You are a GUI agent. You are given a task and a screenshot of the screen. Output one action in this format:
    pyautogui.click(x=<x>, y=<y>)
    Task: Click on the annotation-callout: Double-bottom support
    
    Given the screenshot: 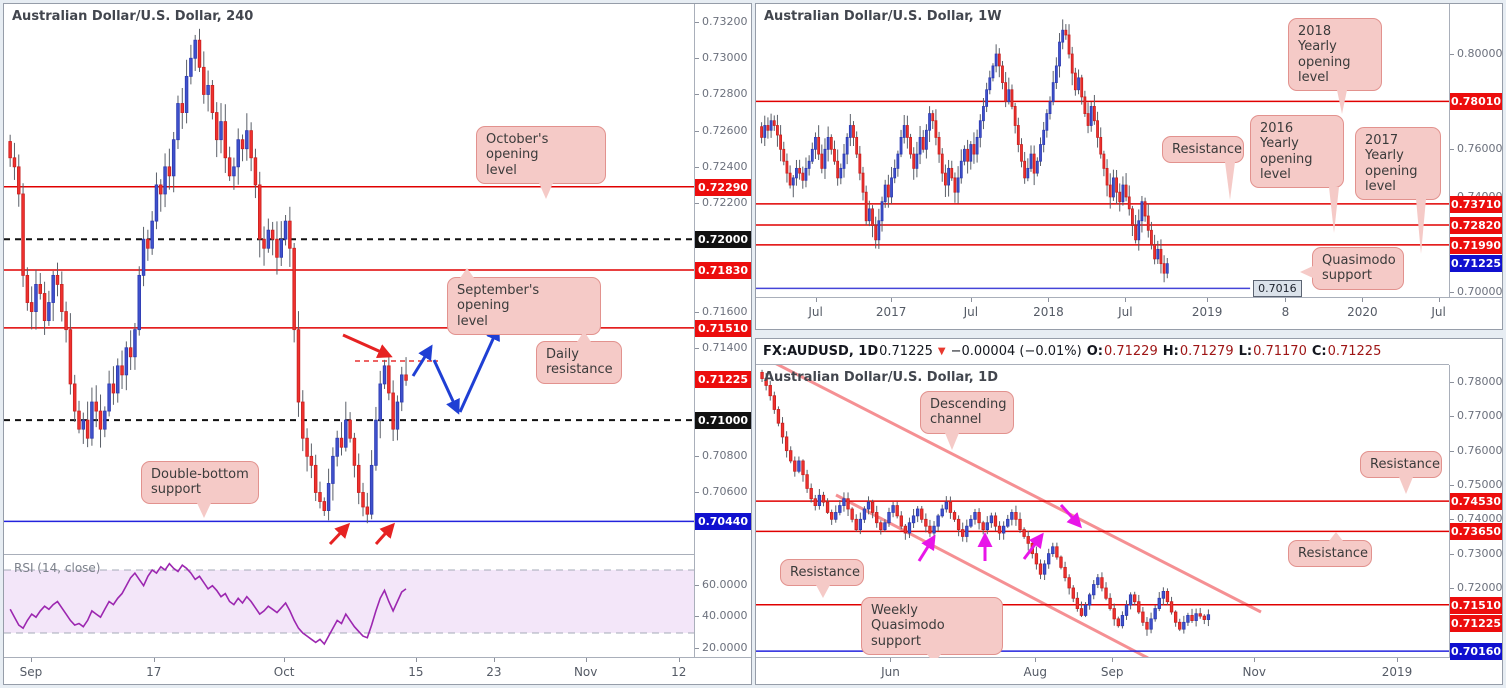 What is the action you would take?
    pyautogui.click(x=200, y=489)
    